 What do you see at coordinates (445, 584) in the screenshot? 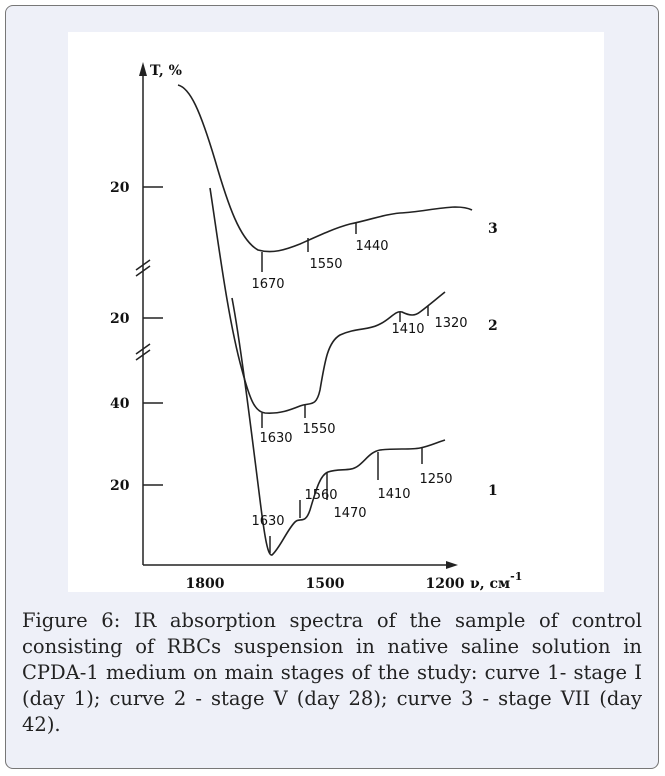
I see `x-tick-label: 1200` at bounding box center [445, 584].